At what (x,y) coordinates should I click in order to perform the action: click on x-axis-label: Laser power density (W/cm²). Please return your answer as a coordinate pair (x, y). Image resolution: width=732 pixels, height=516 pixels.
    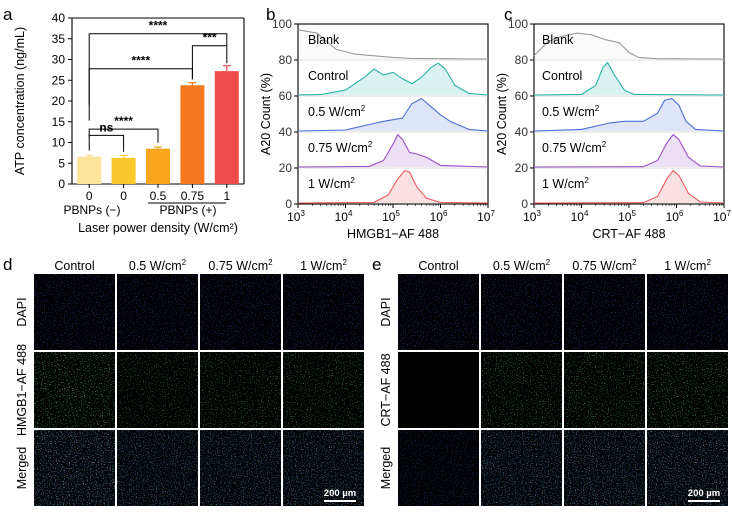
    Looking at the image, I should click on (158, 228).